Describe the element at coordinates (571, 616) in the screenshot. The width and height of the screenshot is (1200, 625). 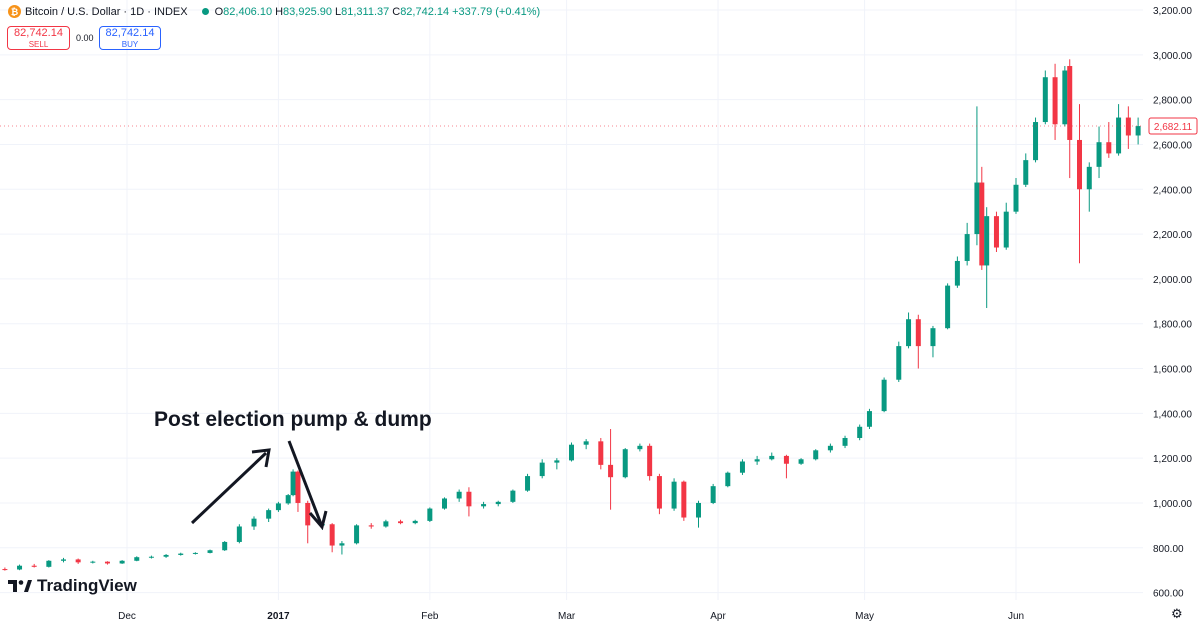
I see `time-axis: Dec 2017 Feb Mar Apr May Jun` at that location.